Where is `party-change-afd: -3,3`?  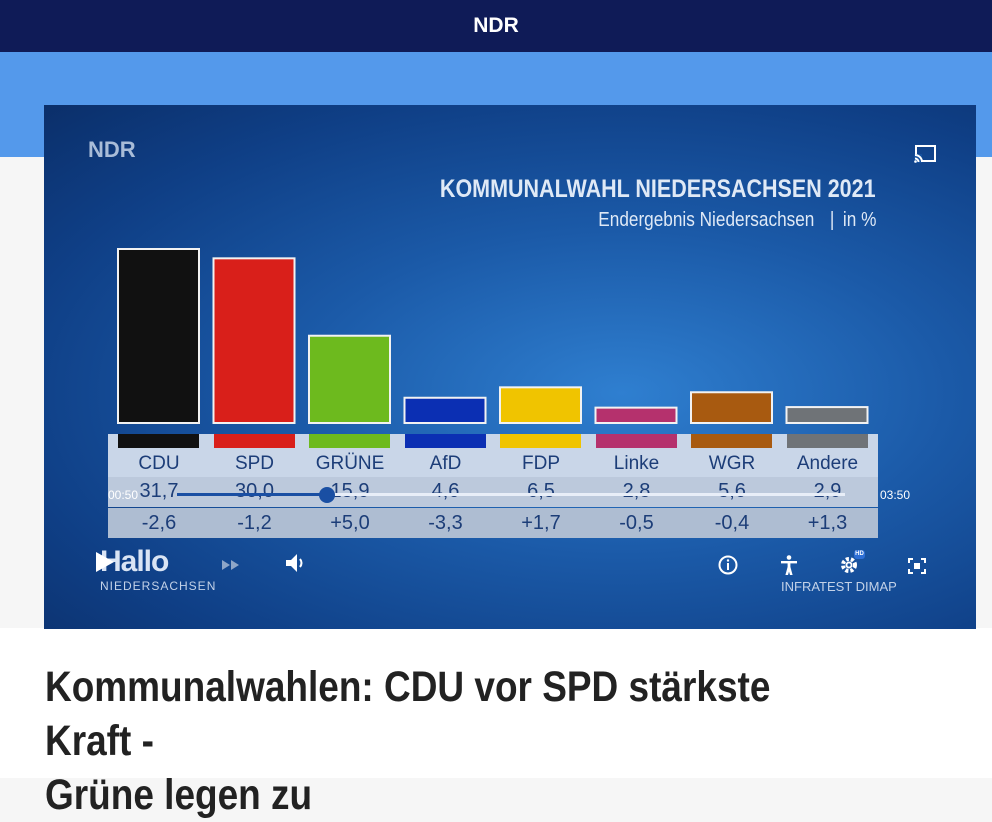
party-change-afd: -3,3 is located at coordinates (445, 523).